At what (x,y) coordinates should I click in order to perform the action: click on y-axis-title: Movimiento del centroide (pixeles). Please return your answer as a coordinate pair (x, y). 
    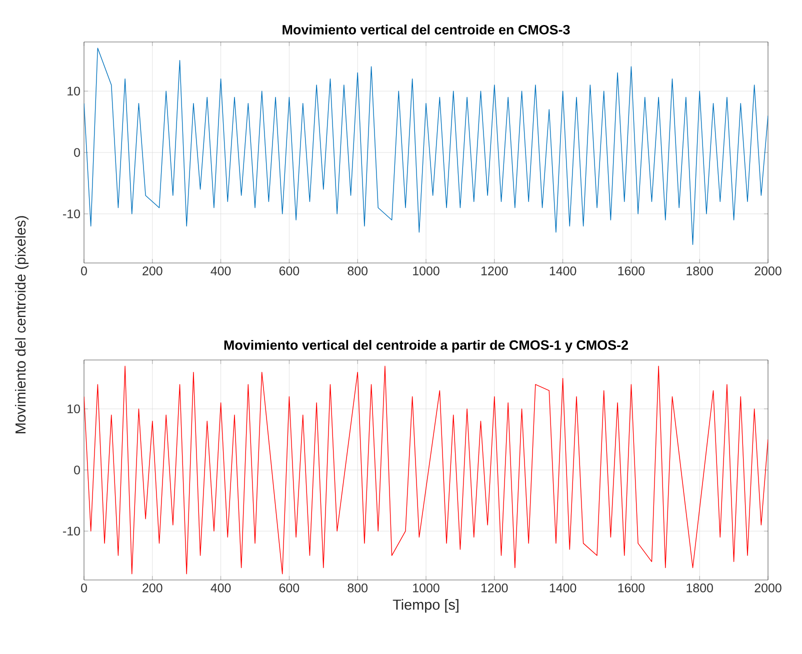
    Looking at the image, I should click on (21, 325).